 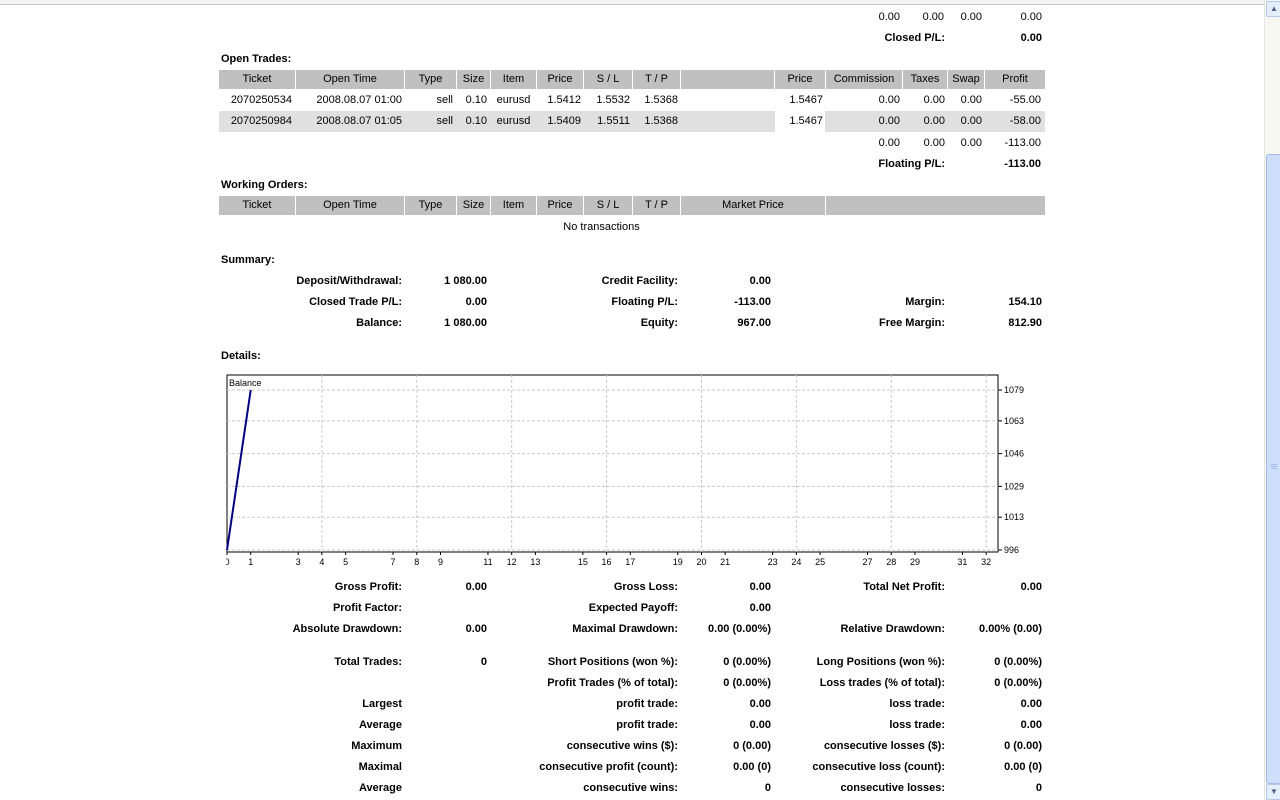 What do you see at coordinates (800, 79) in the screenshot?
I see `col-market-price: Price` at bounding box center [800, 79].